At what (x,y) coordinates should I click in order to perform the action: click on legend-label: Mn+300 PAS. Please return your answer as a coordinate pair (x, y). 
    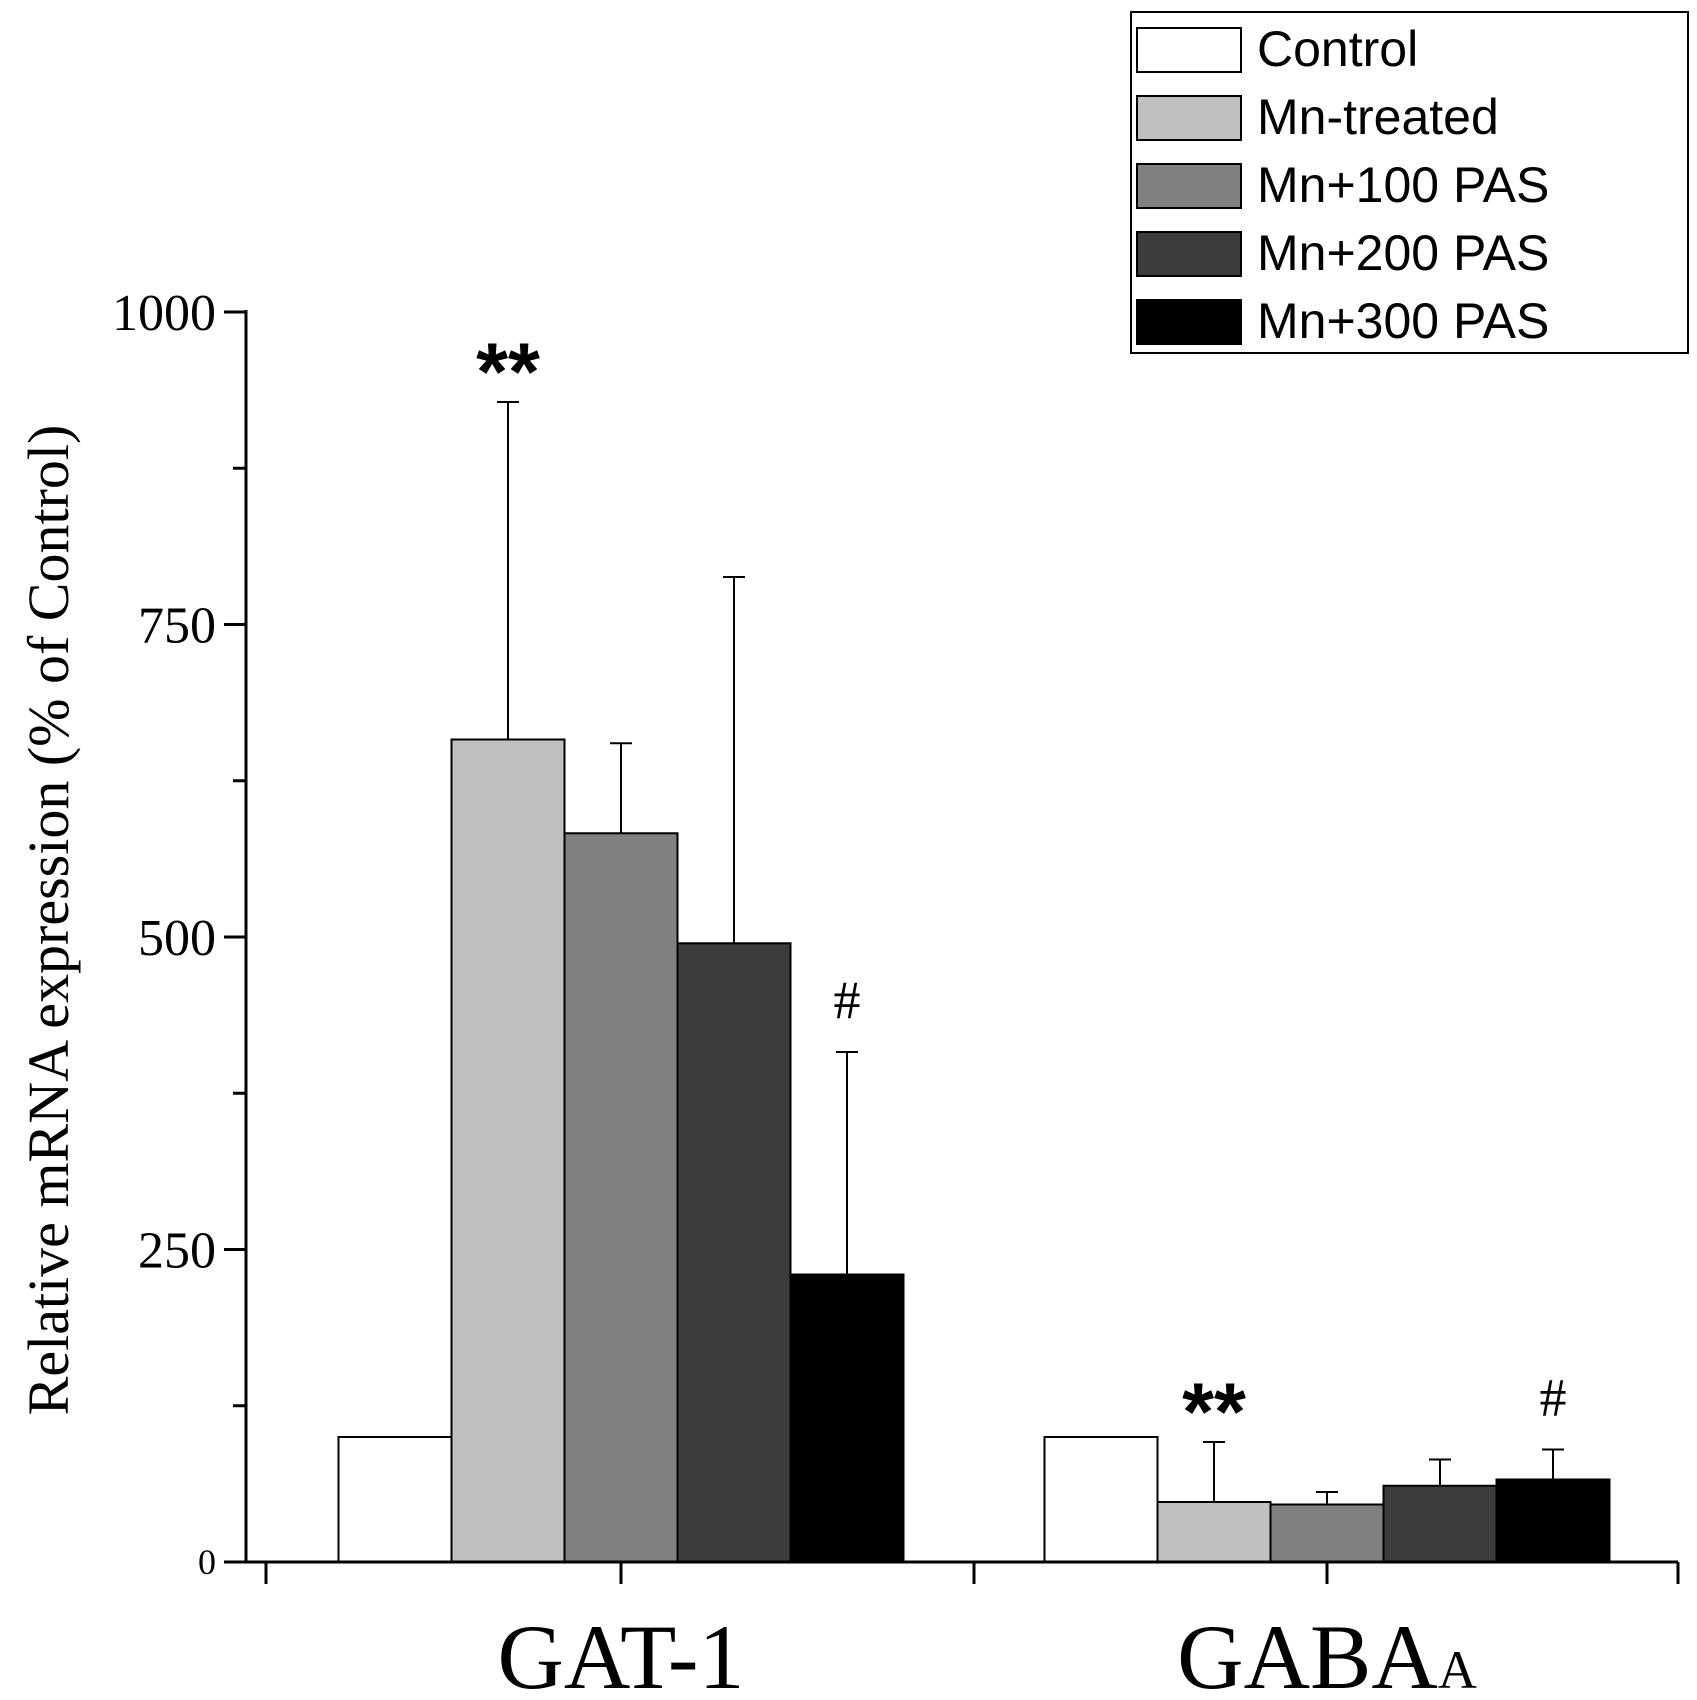
    Looking at the image, I should click on (1403, 321).